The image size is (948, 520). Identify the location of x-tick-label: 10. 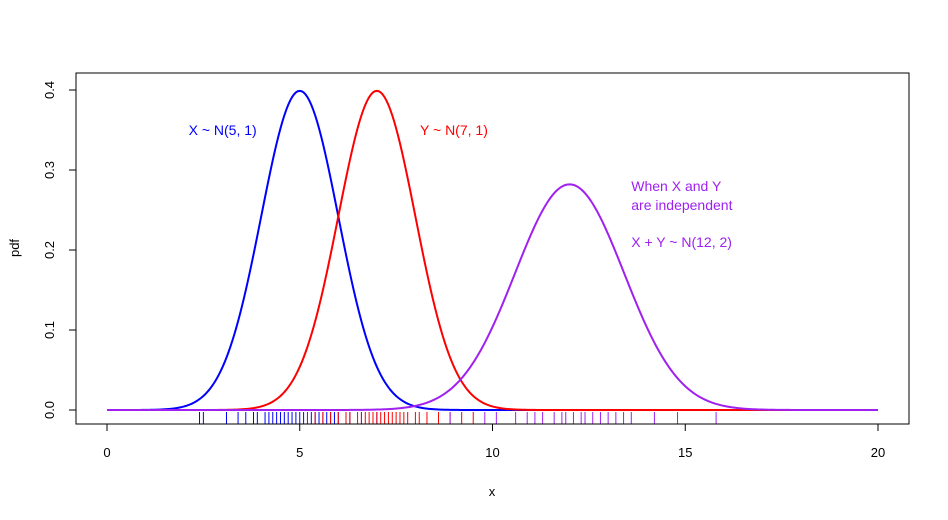
(492, 452).